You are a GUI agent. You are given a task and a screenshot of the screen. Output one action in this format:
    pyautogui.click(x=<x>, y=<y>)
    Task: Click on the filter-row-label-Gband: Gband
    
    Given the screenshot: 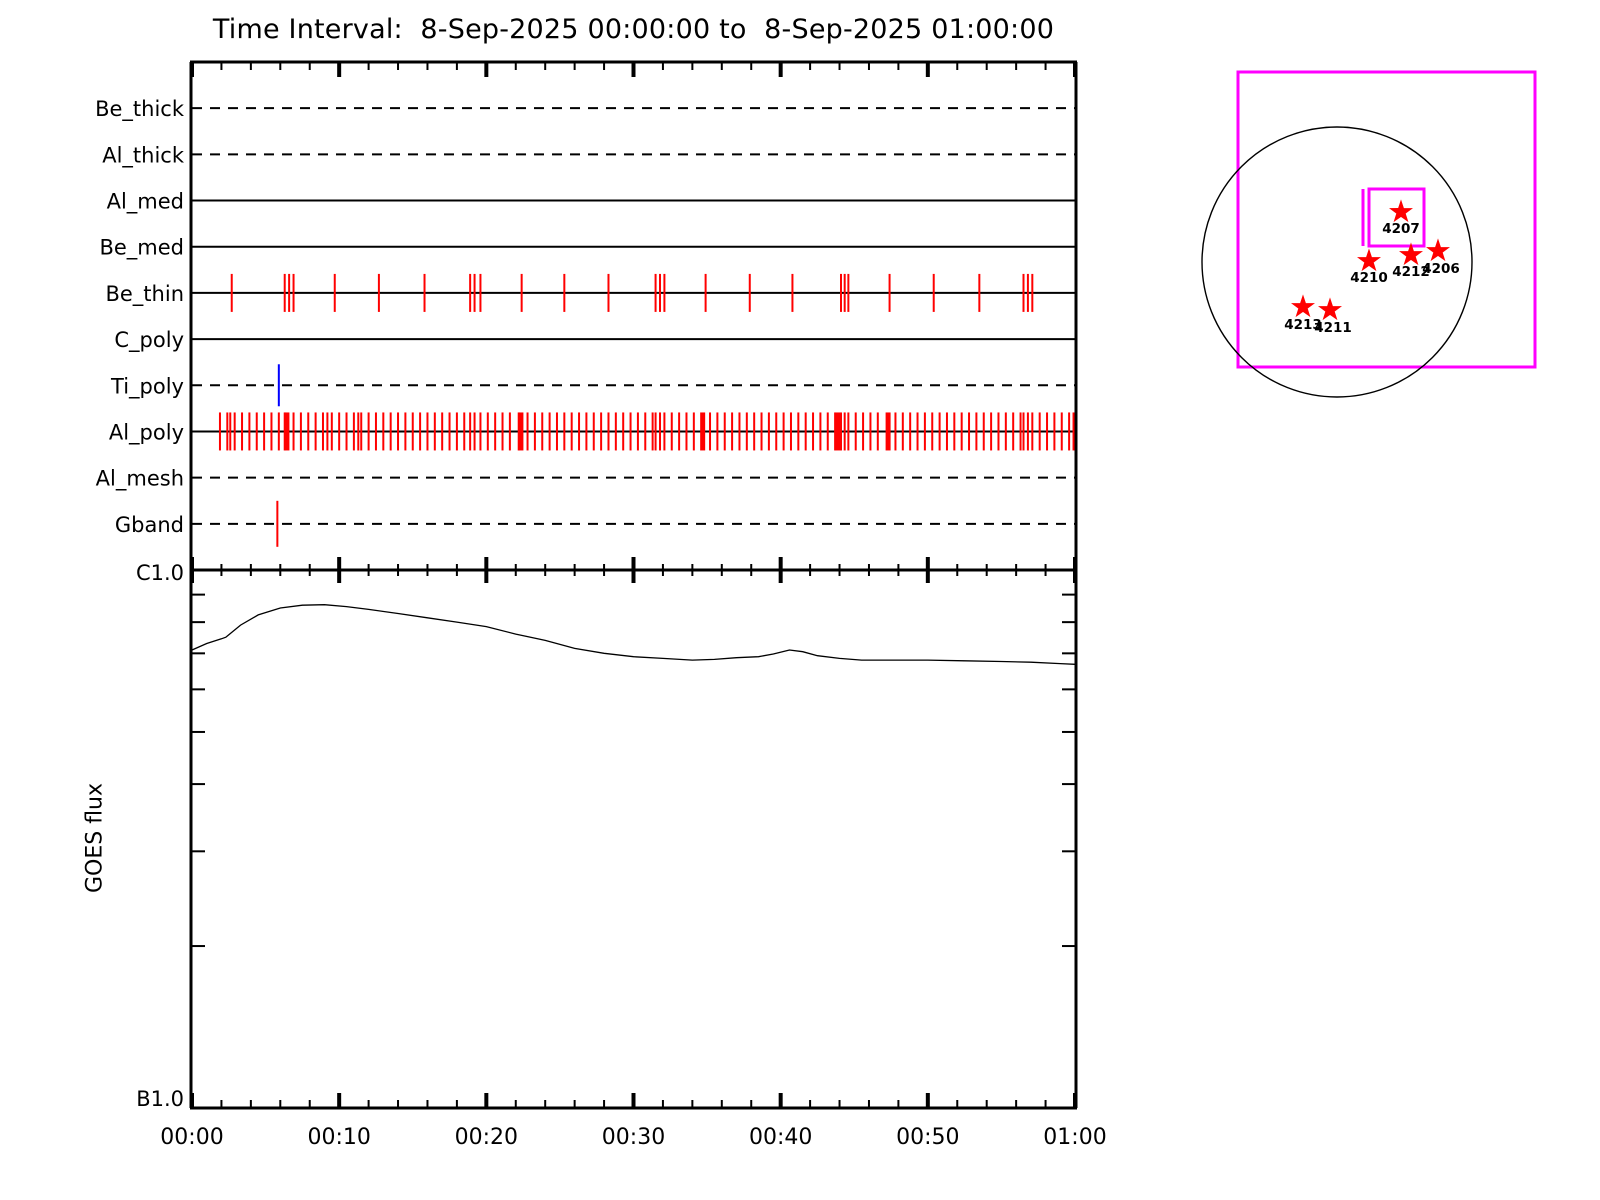 What is the action you would take?
    pyautogui.click(x=149, y=525)
    